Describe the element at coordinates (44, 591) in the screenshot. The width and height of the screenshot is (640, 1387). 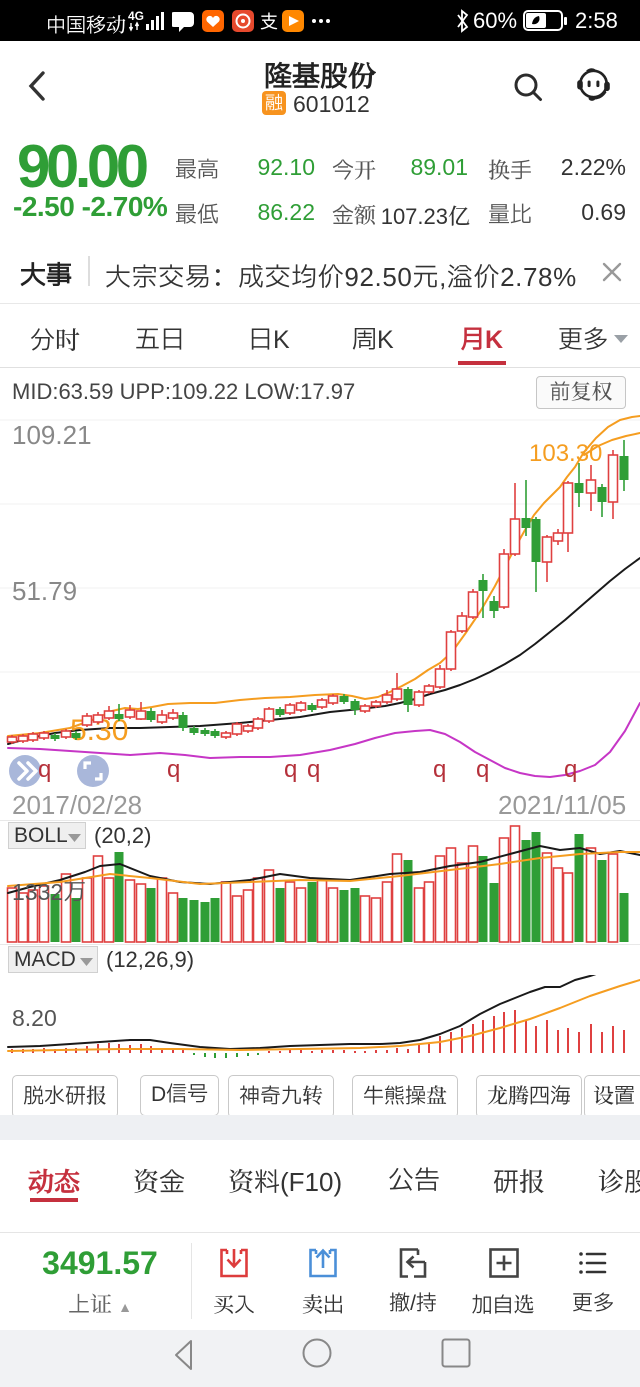
I see `svg-text: 51.79` at that location.